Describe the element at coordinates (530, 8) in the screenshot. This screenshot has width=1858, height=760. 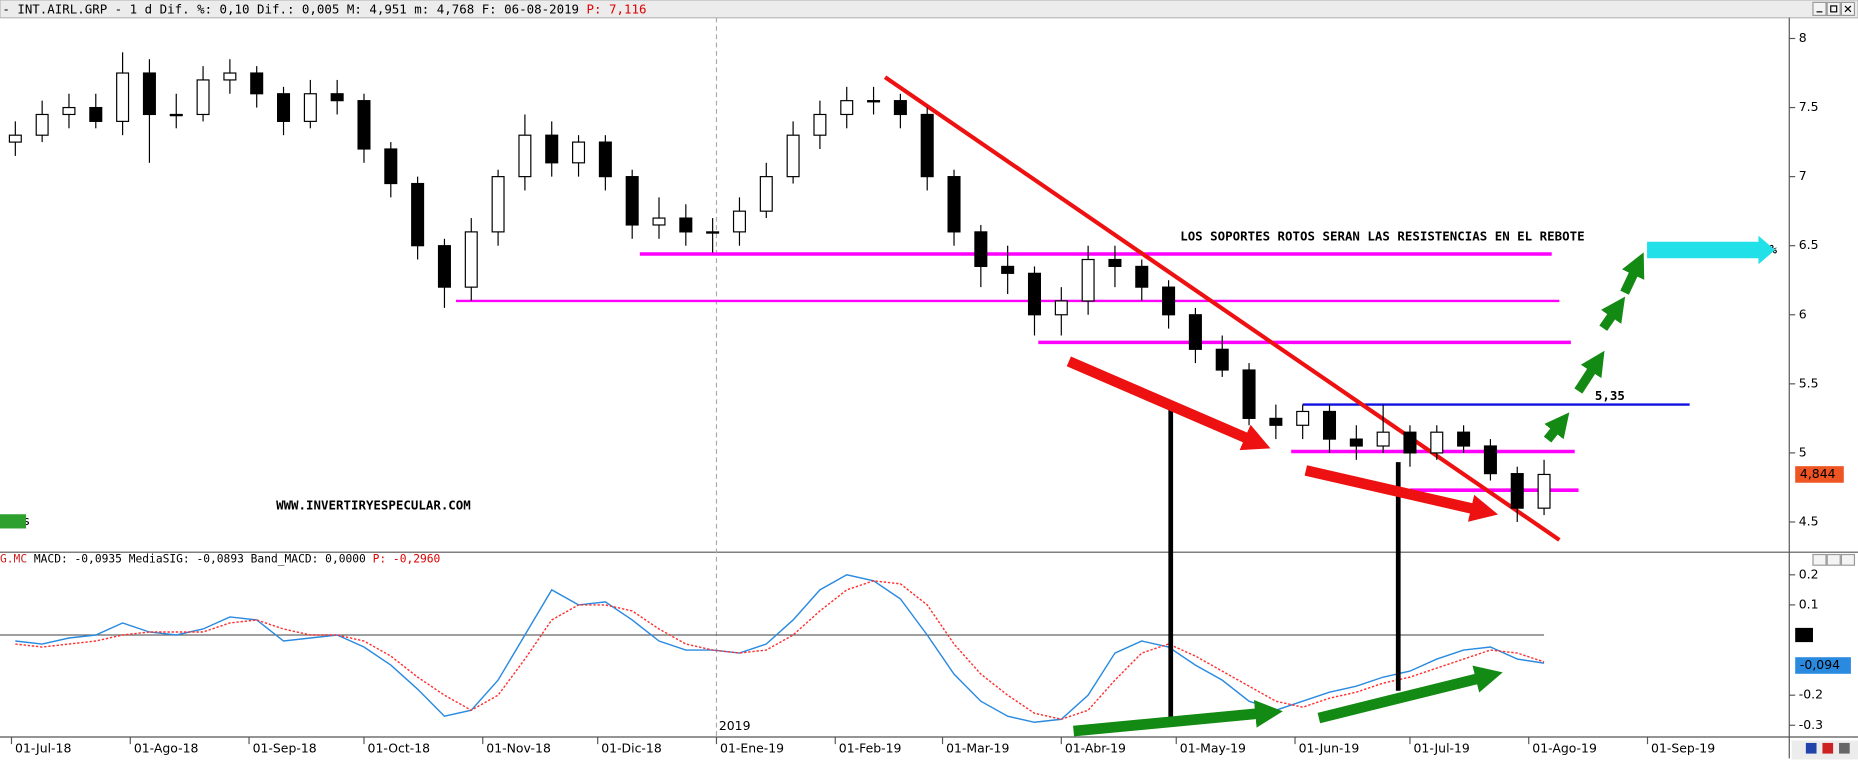
I see `header-field: F: 06-08-2019` at that location.